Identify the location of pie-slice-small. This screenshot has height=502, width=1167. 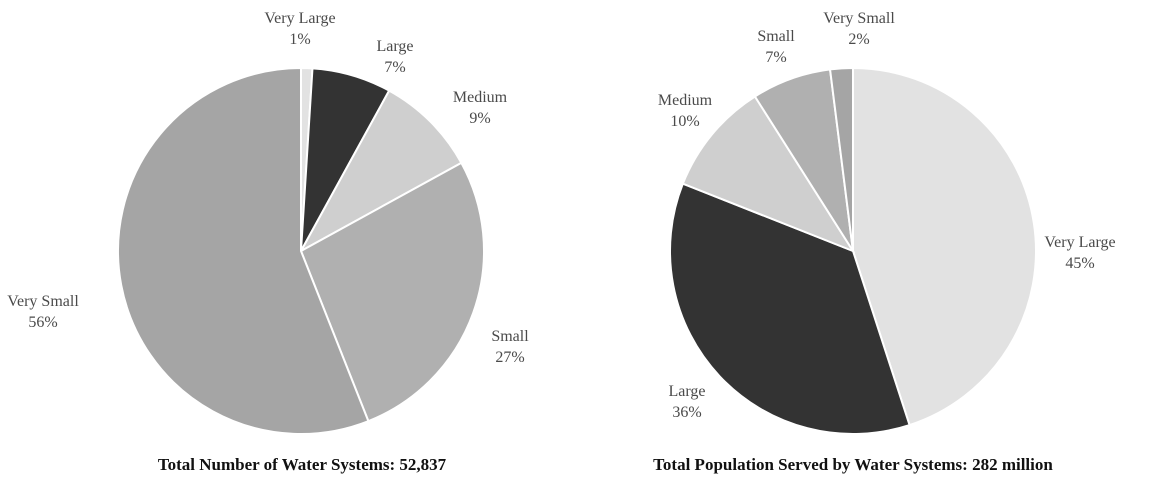
(392, 292).